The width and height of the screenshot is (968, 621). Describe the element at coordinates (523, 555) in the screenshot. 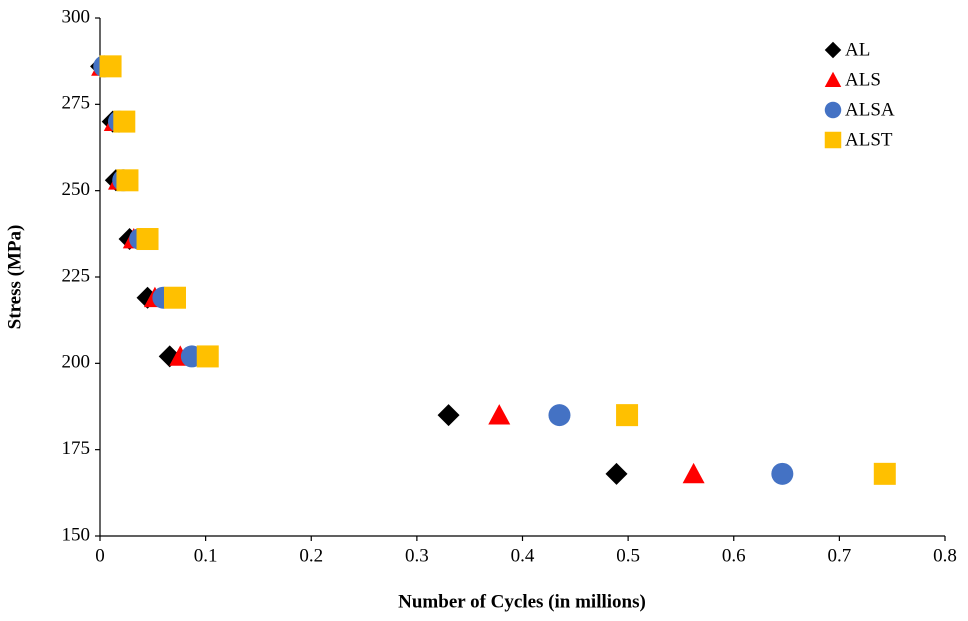

I see `x-tick-label: 0.4` at that location.